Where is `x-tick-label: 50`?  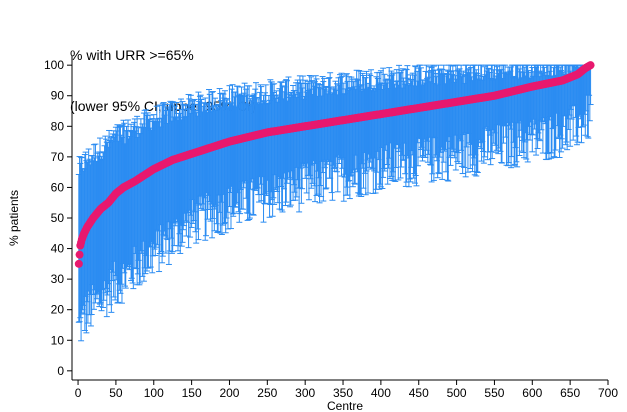
x-tick-label: 50 is located at coordinates (116, 393).